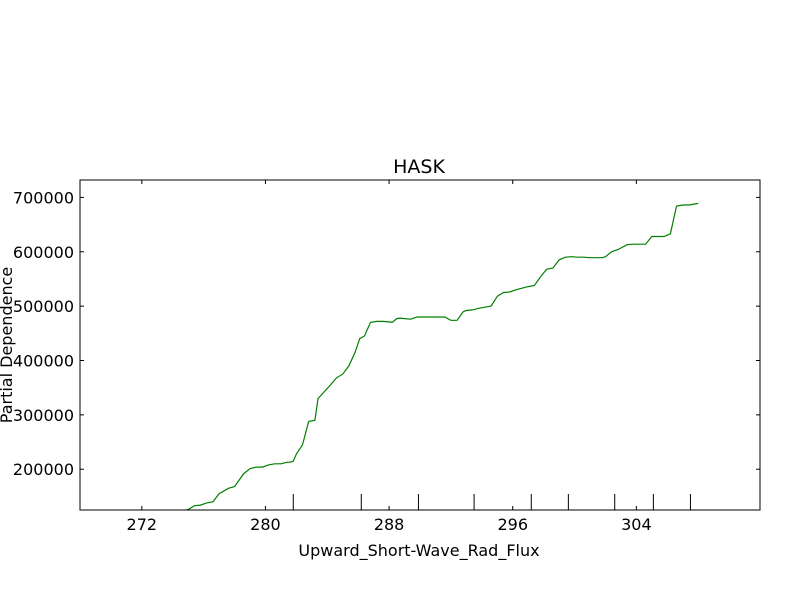 This screenshot has width=800, height=600. What do you see at coordinates (389, 524) in the screenshot?
I see `x-tick-label: 288` at bounding box center [389, 524].